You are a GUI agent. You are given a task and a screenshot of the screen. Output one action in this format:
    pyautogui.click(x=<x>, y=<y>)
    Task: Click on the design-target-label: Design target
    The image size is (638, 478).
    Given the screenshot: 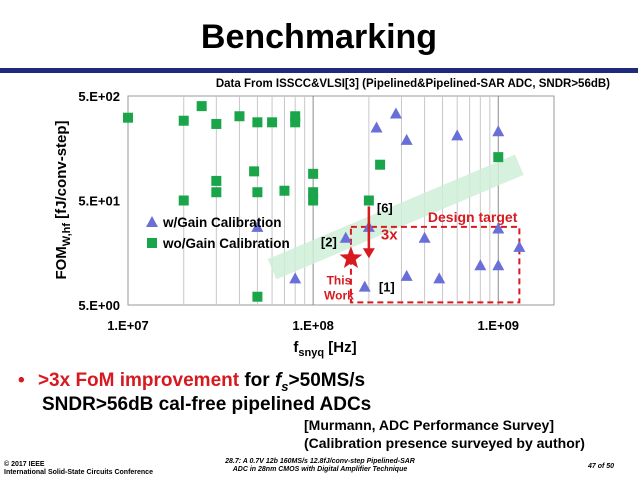 What is the action you would take?
    pyautogui.click(x=473, y=217)
    